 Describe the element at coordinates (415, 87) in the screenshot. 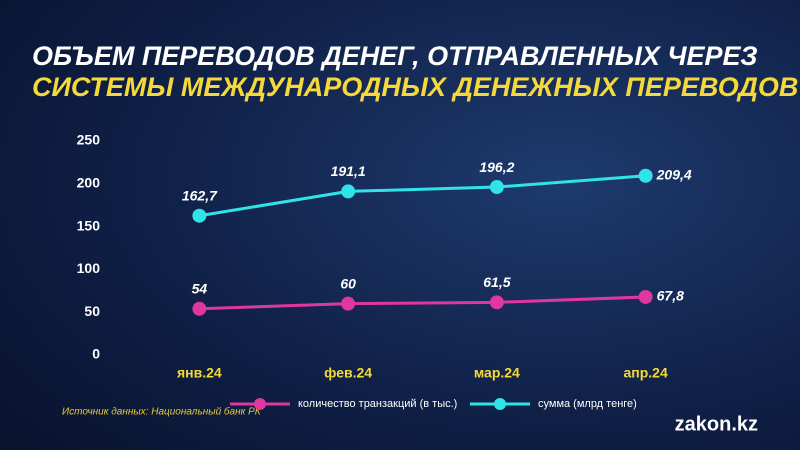

I see `title-line: СИСТЕМЫ МЕЖДУНАРОДНЫХ ДЕНЕЖНЫХ ПЕРЕВОДОВ` at that location.